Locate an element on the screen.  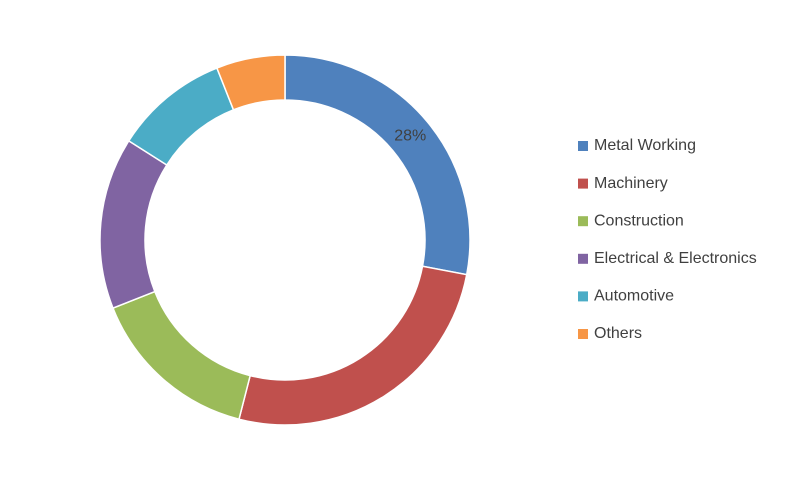
legend-label: Others is located at coordinates (618, 333).